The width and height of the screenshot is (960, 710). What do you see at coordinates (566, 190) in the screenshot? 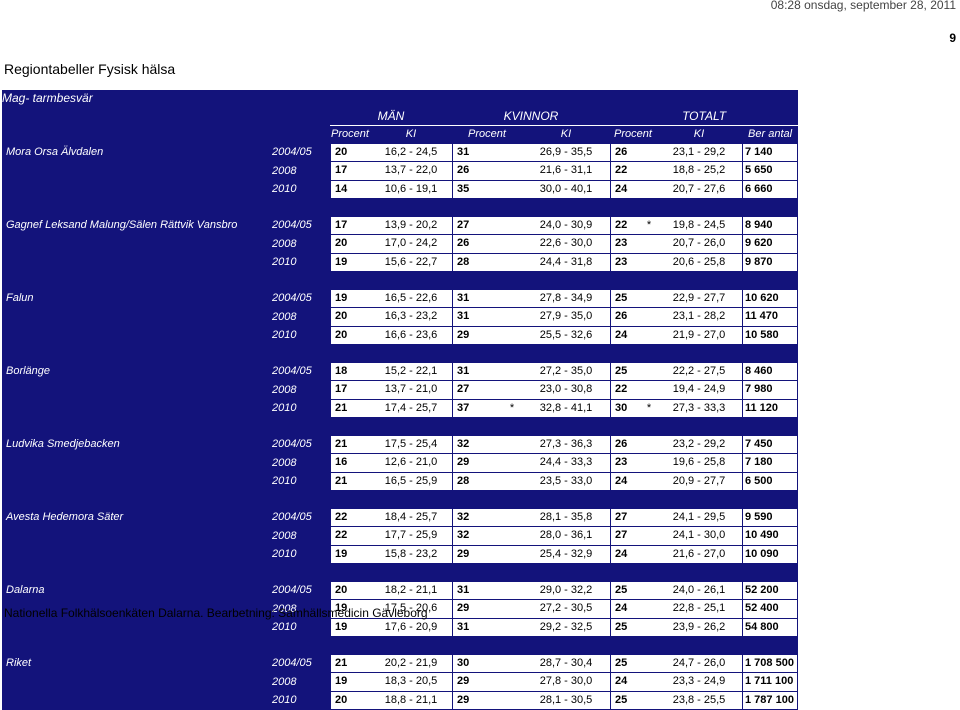
I see `women-confidence-interval: 30,0 - 40,1` at bounding box center [566, 190].